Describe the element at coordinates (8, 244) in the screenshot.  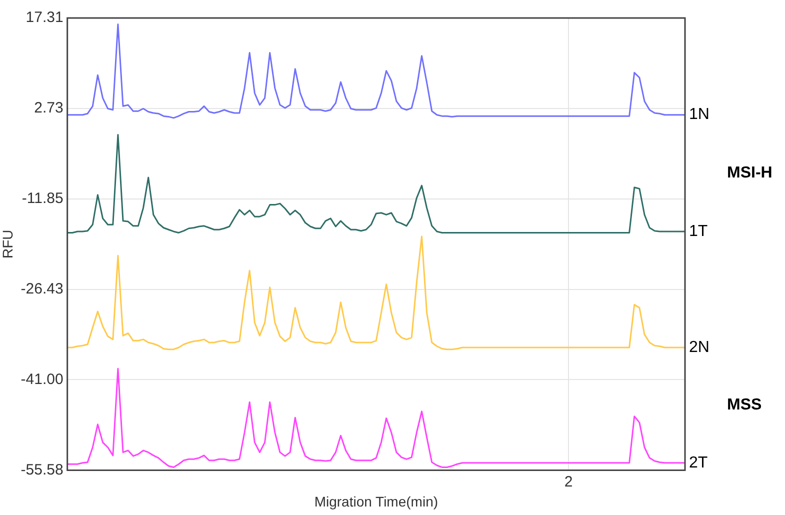
I see `y-axis-title: RFU` at that location.